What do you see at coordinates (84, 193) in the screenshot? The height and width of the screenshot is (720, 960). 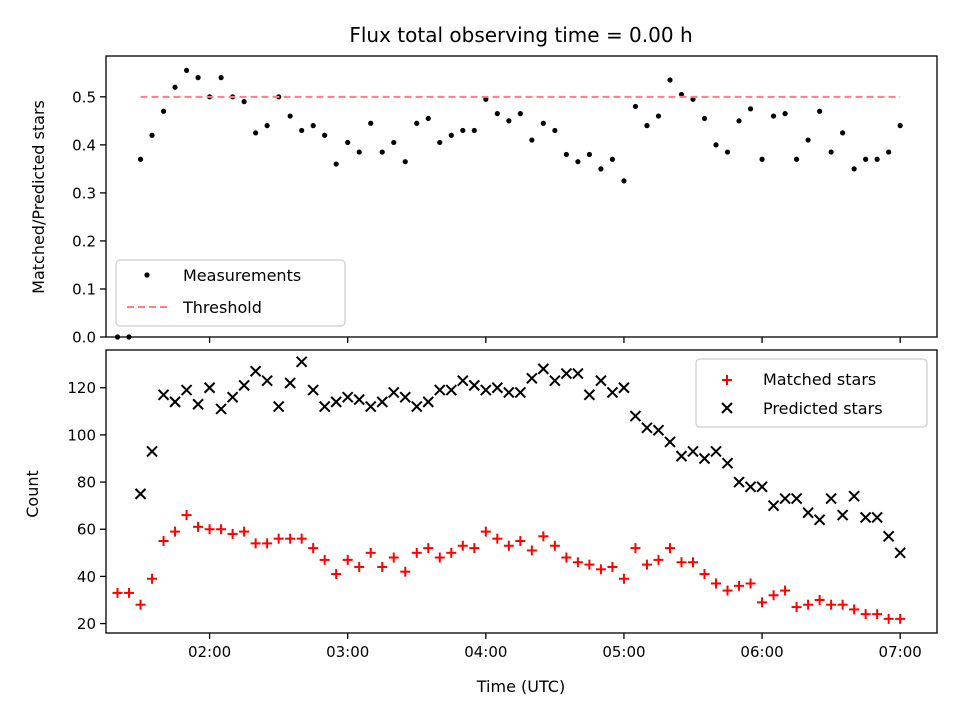 I see `y-tick-label: 0.3` at bounding box center [84, 193].